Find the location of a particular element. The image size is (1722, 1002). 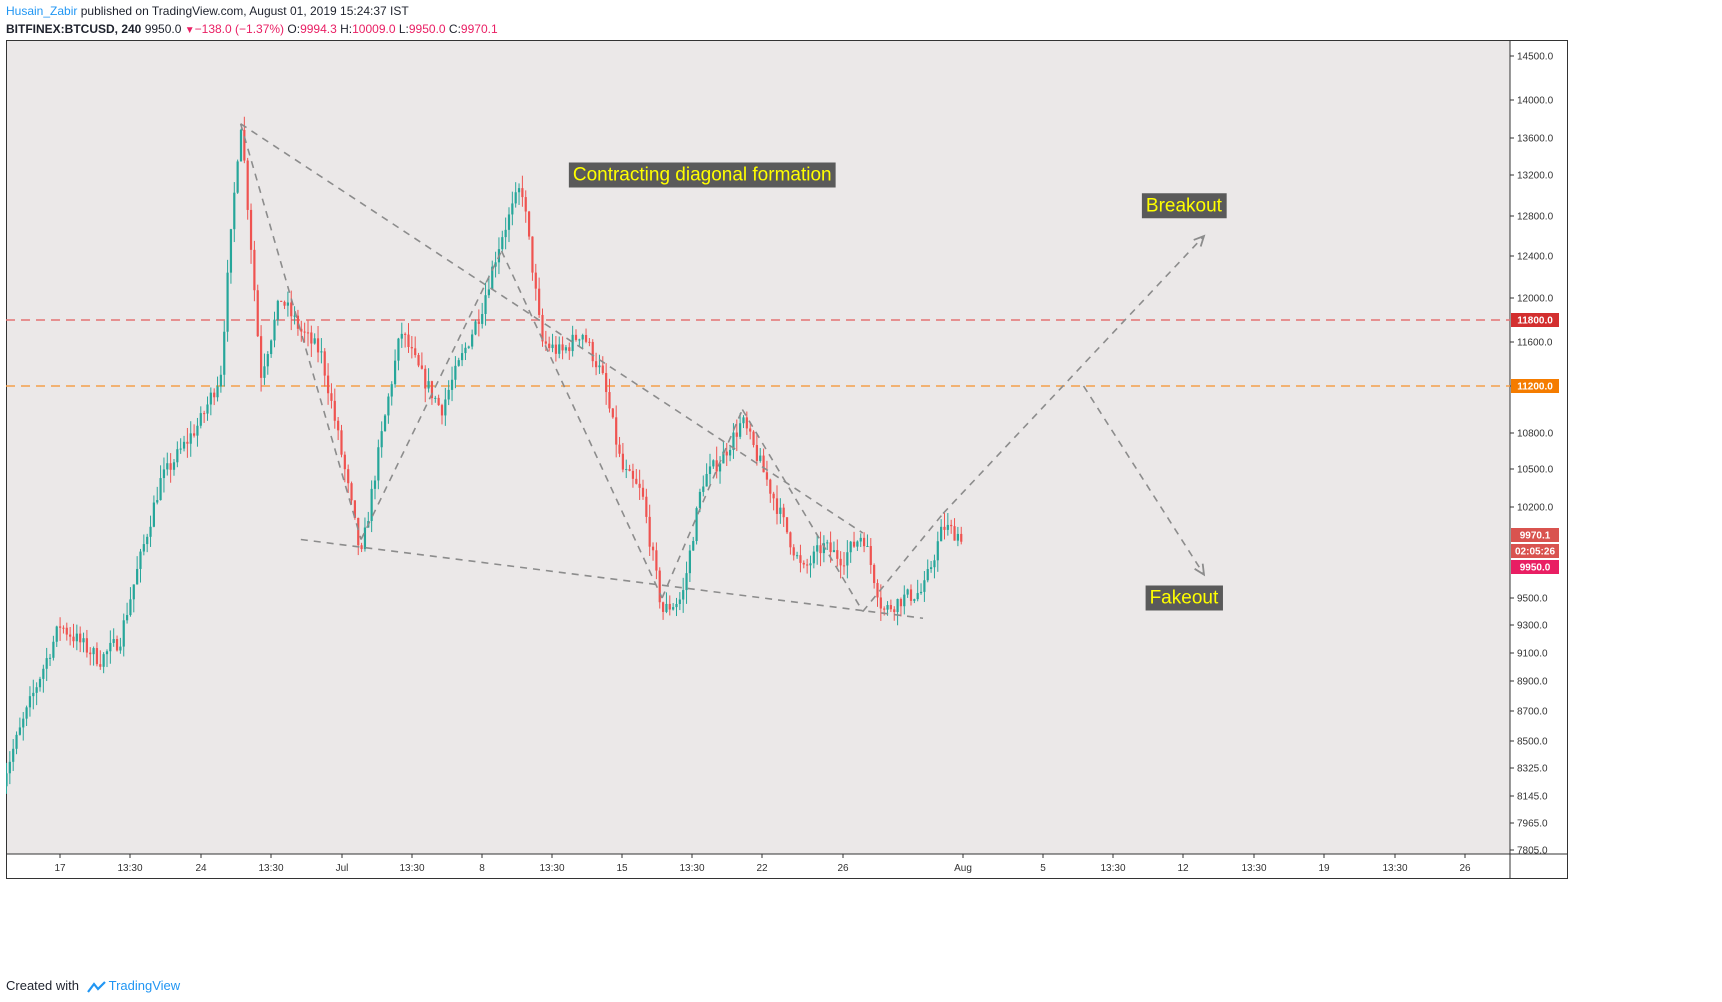

y-tick-label: 10200.0 is located at coordinates (1535, 508).